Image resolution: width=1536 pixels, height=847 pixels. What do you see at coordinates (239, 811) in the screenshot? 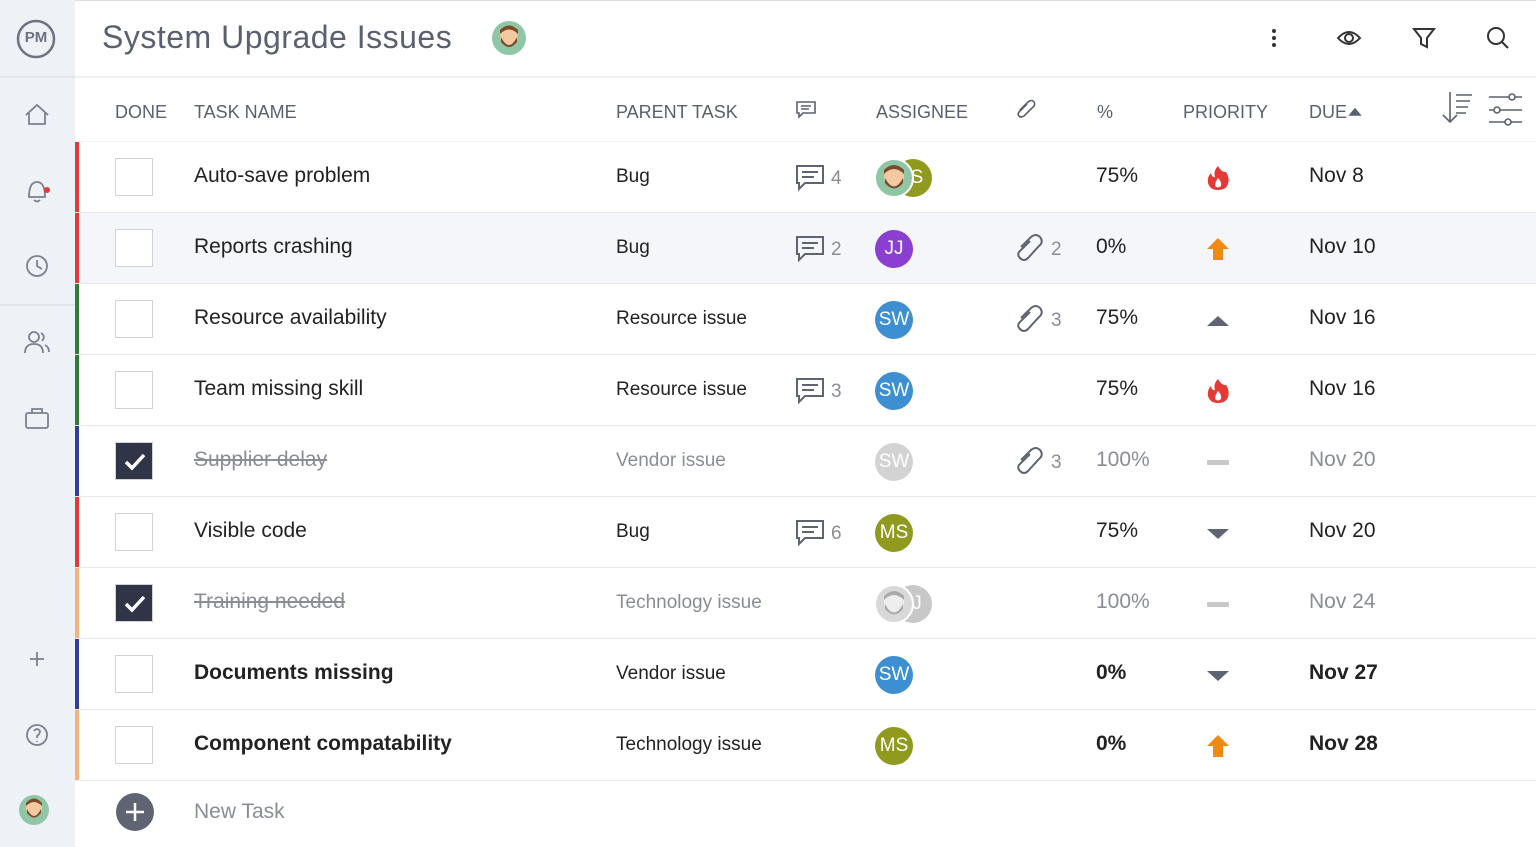
I see `new-task: New Task` at bounding box center [239, 811].